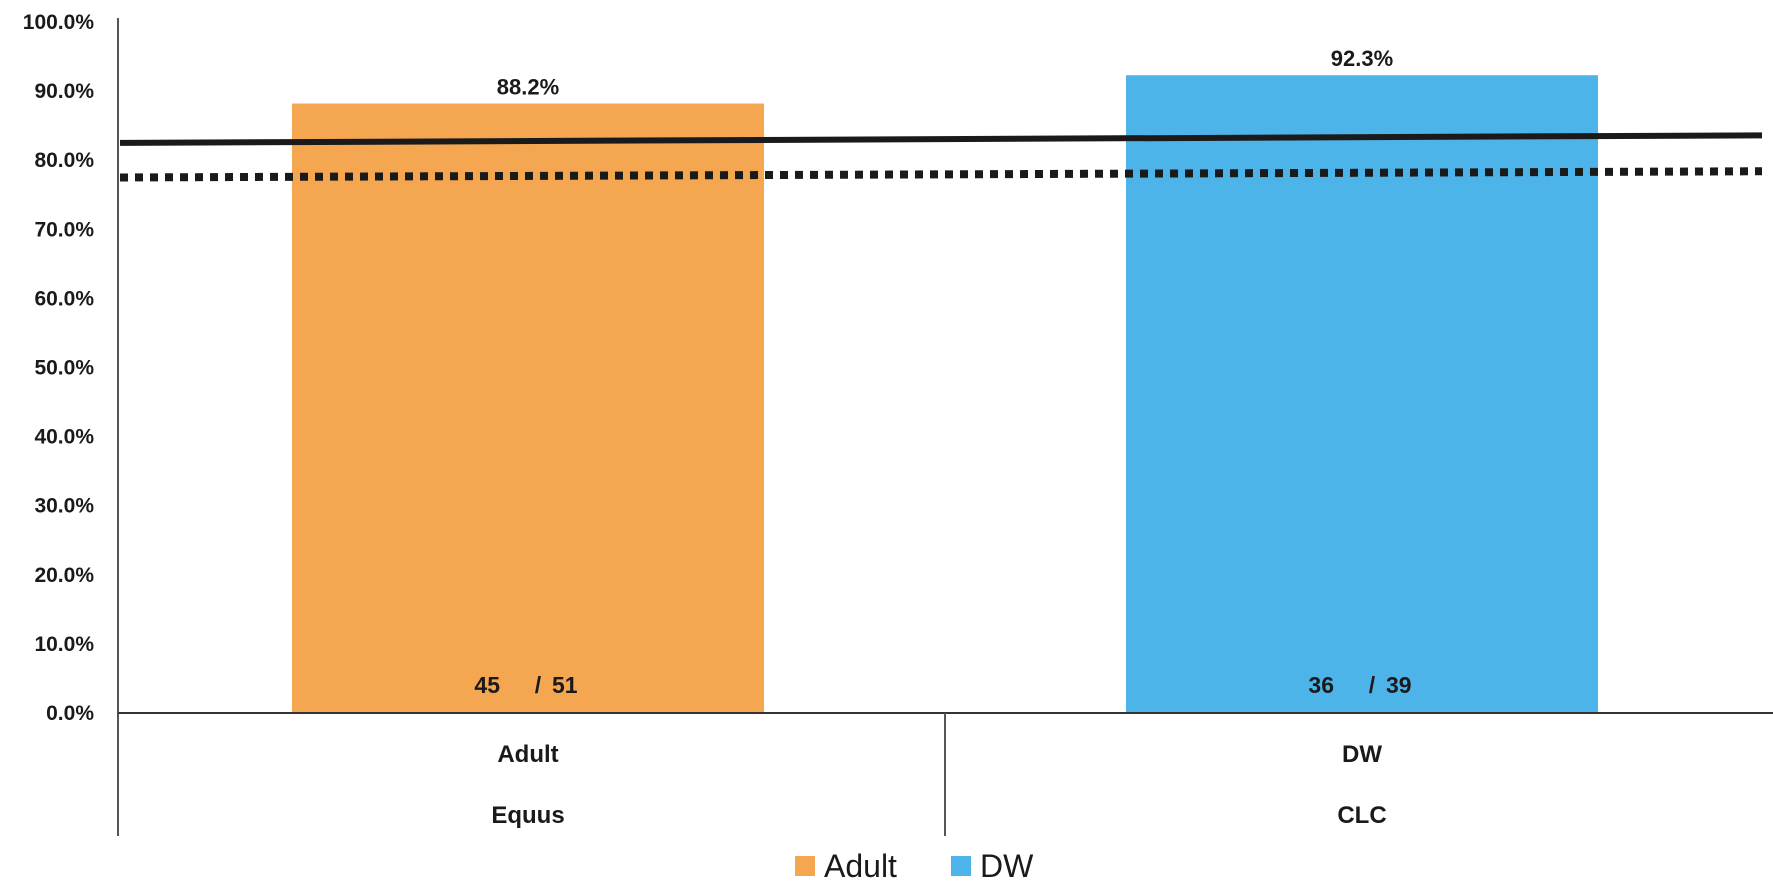 The image size is (1773, 895). I want to click on y-tick-label: 30.0%, so click(64, 506).